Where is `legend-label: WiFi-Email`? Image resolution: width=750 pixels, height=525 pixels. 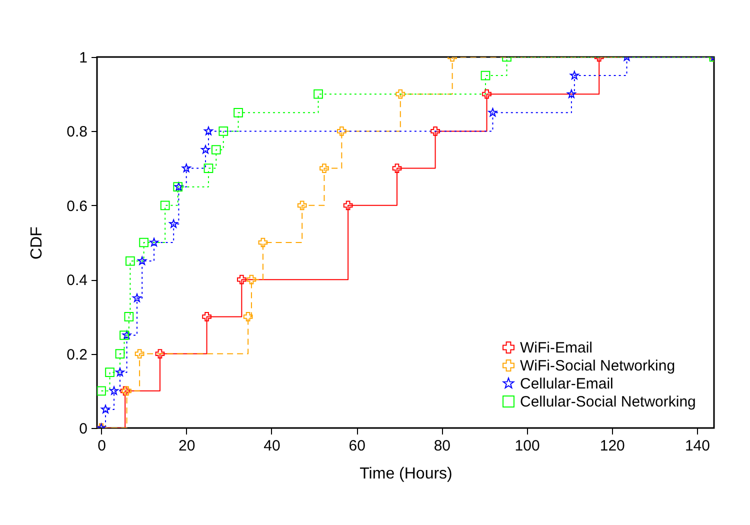
legend-label: WiFi-Email is located at coordinates (556, 348).